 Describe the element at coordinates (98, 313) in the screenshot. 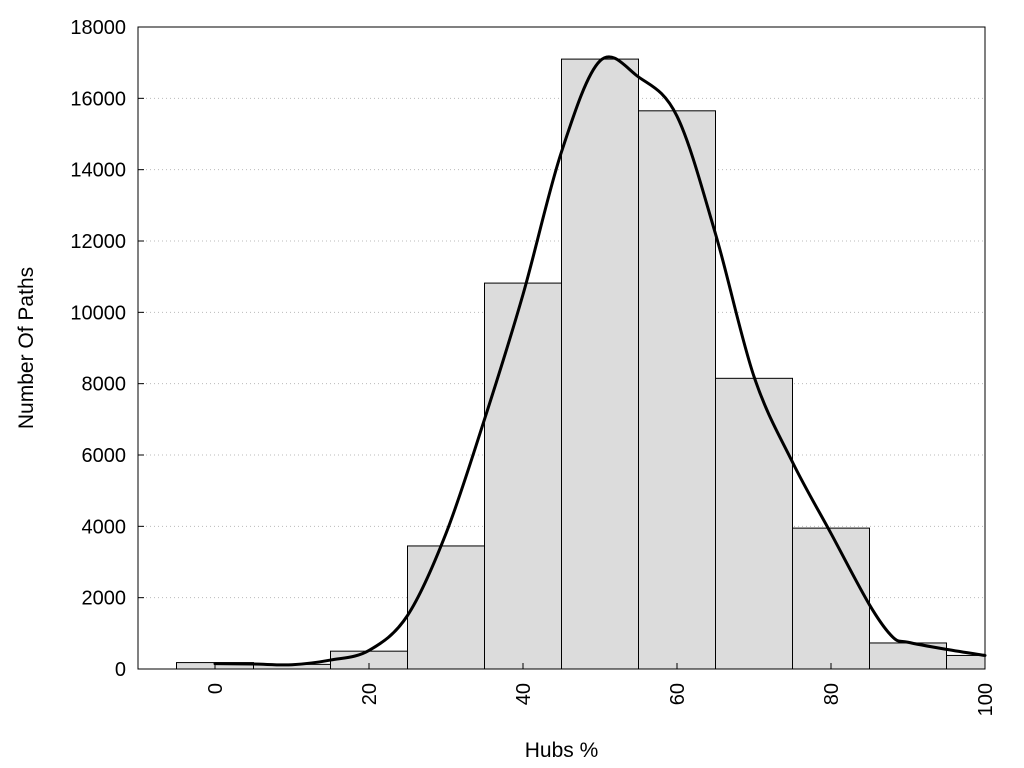

I see `y-tick-label: 10000` at that location.